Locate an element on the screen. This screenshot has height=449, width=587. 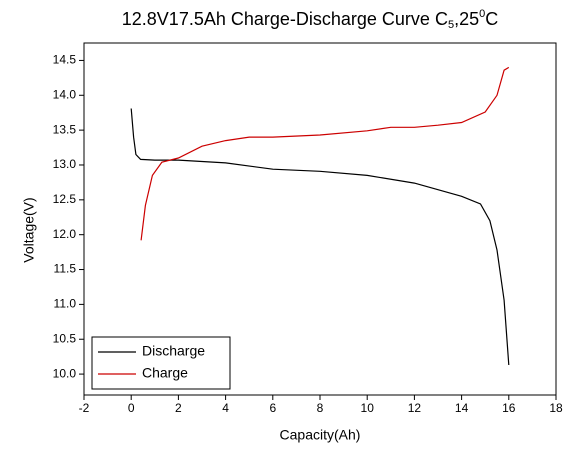
y-tick-label: 12.5 is located at coordinates (65, 199).